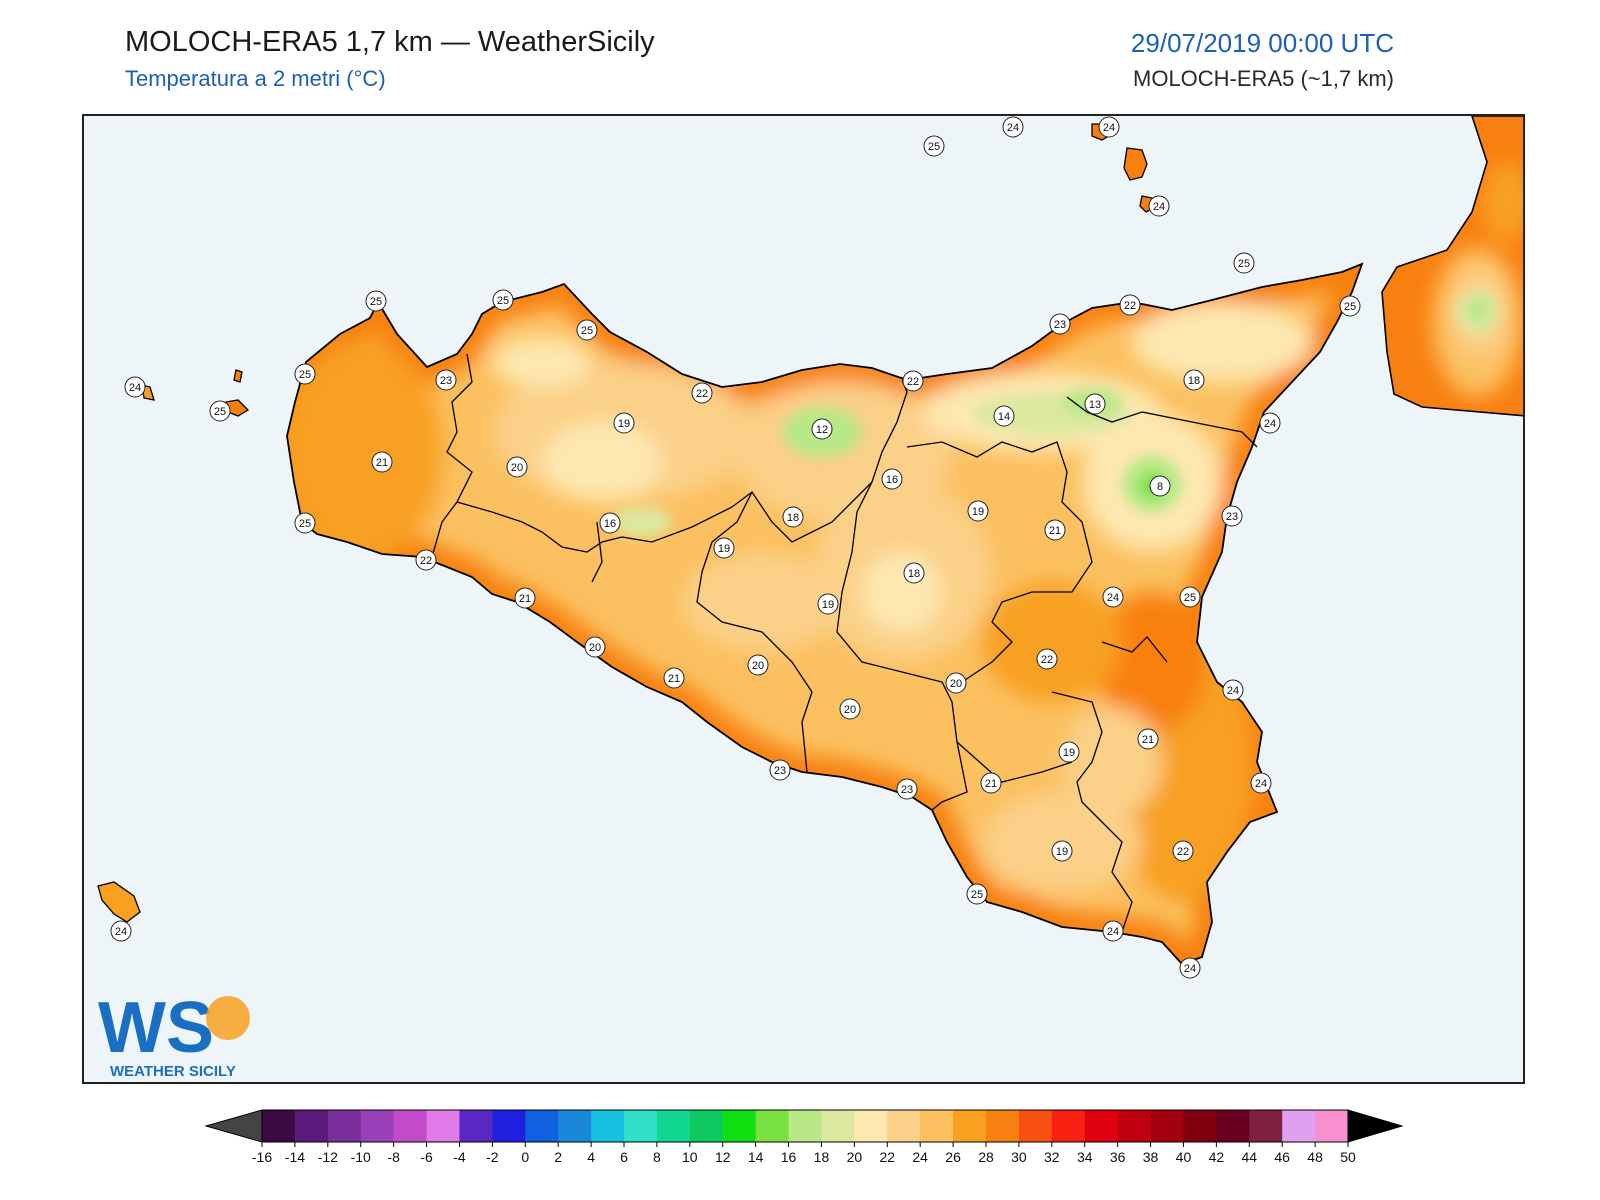 This screenshot has width=1600, height=1200. I want to click on colorbar-tick-label: 6, so click(624, 1157).